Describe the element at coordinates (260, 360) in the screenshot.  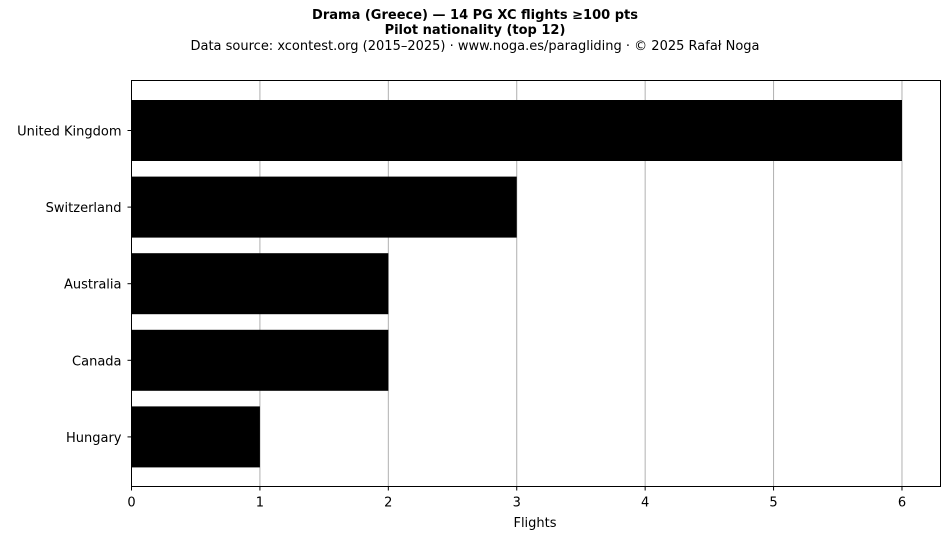
I see `bar-canada` at that location.